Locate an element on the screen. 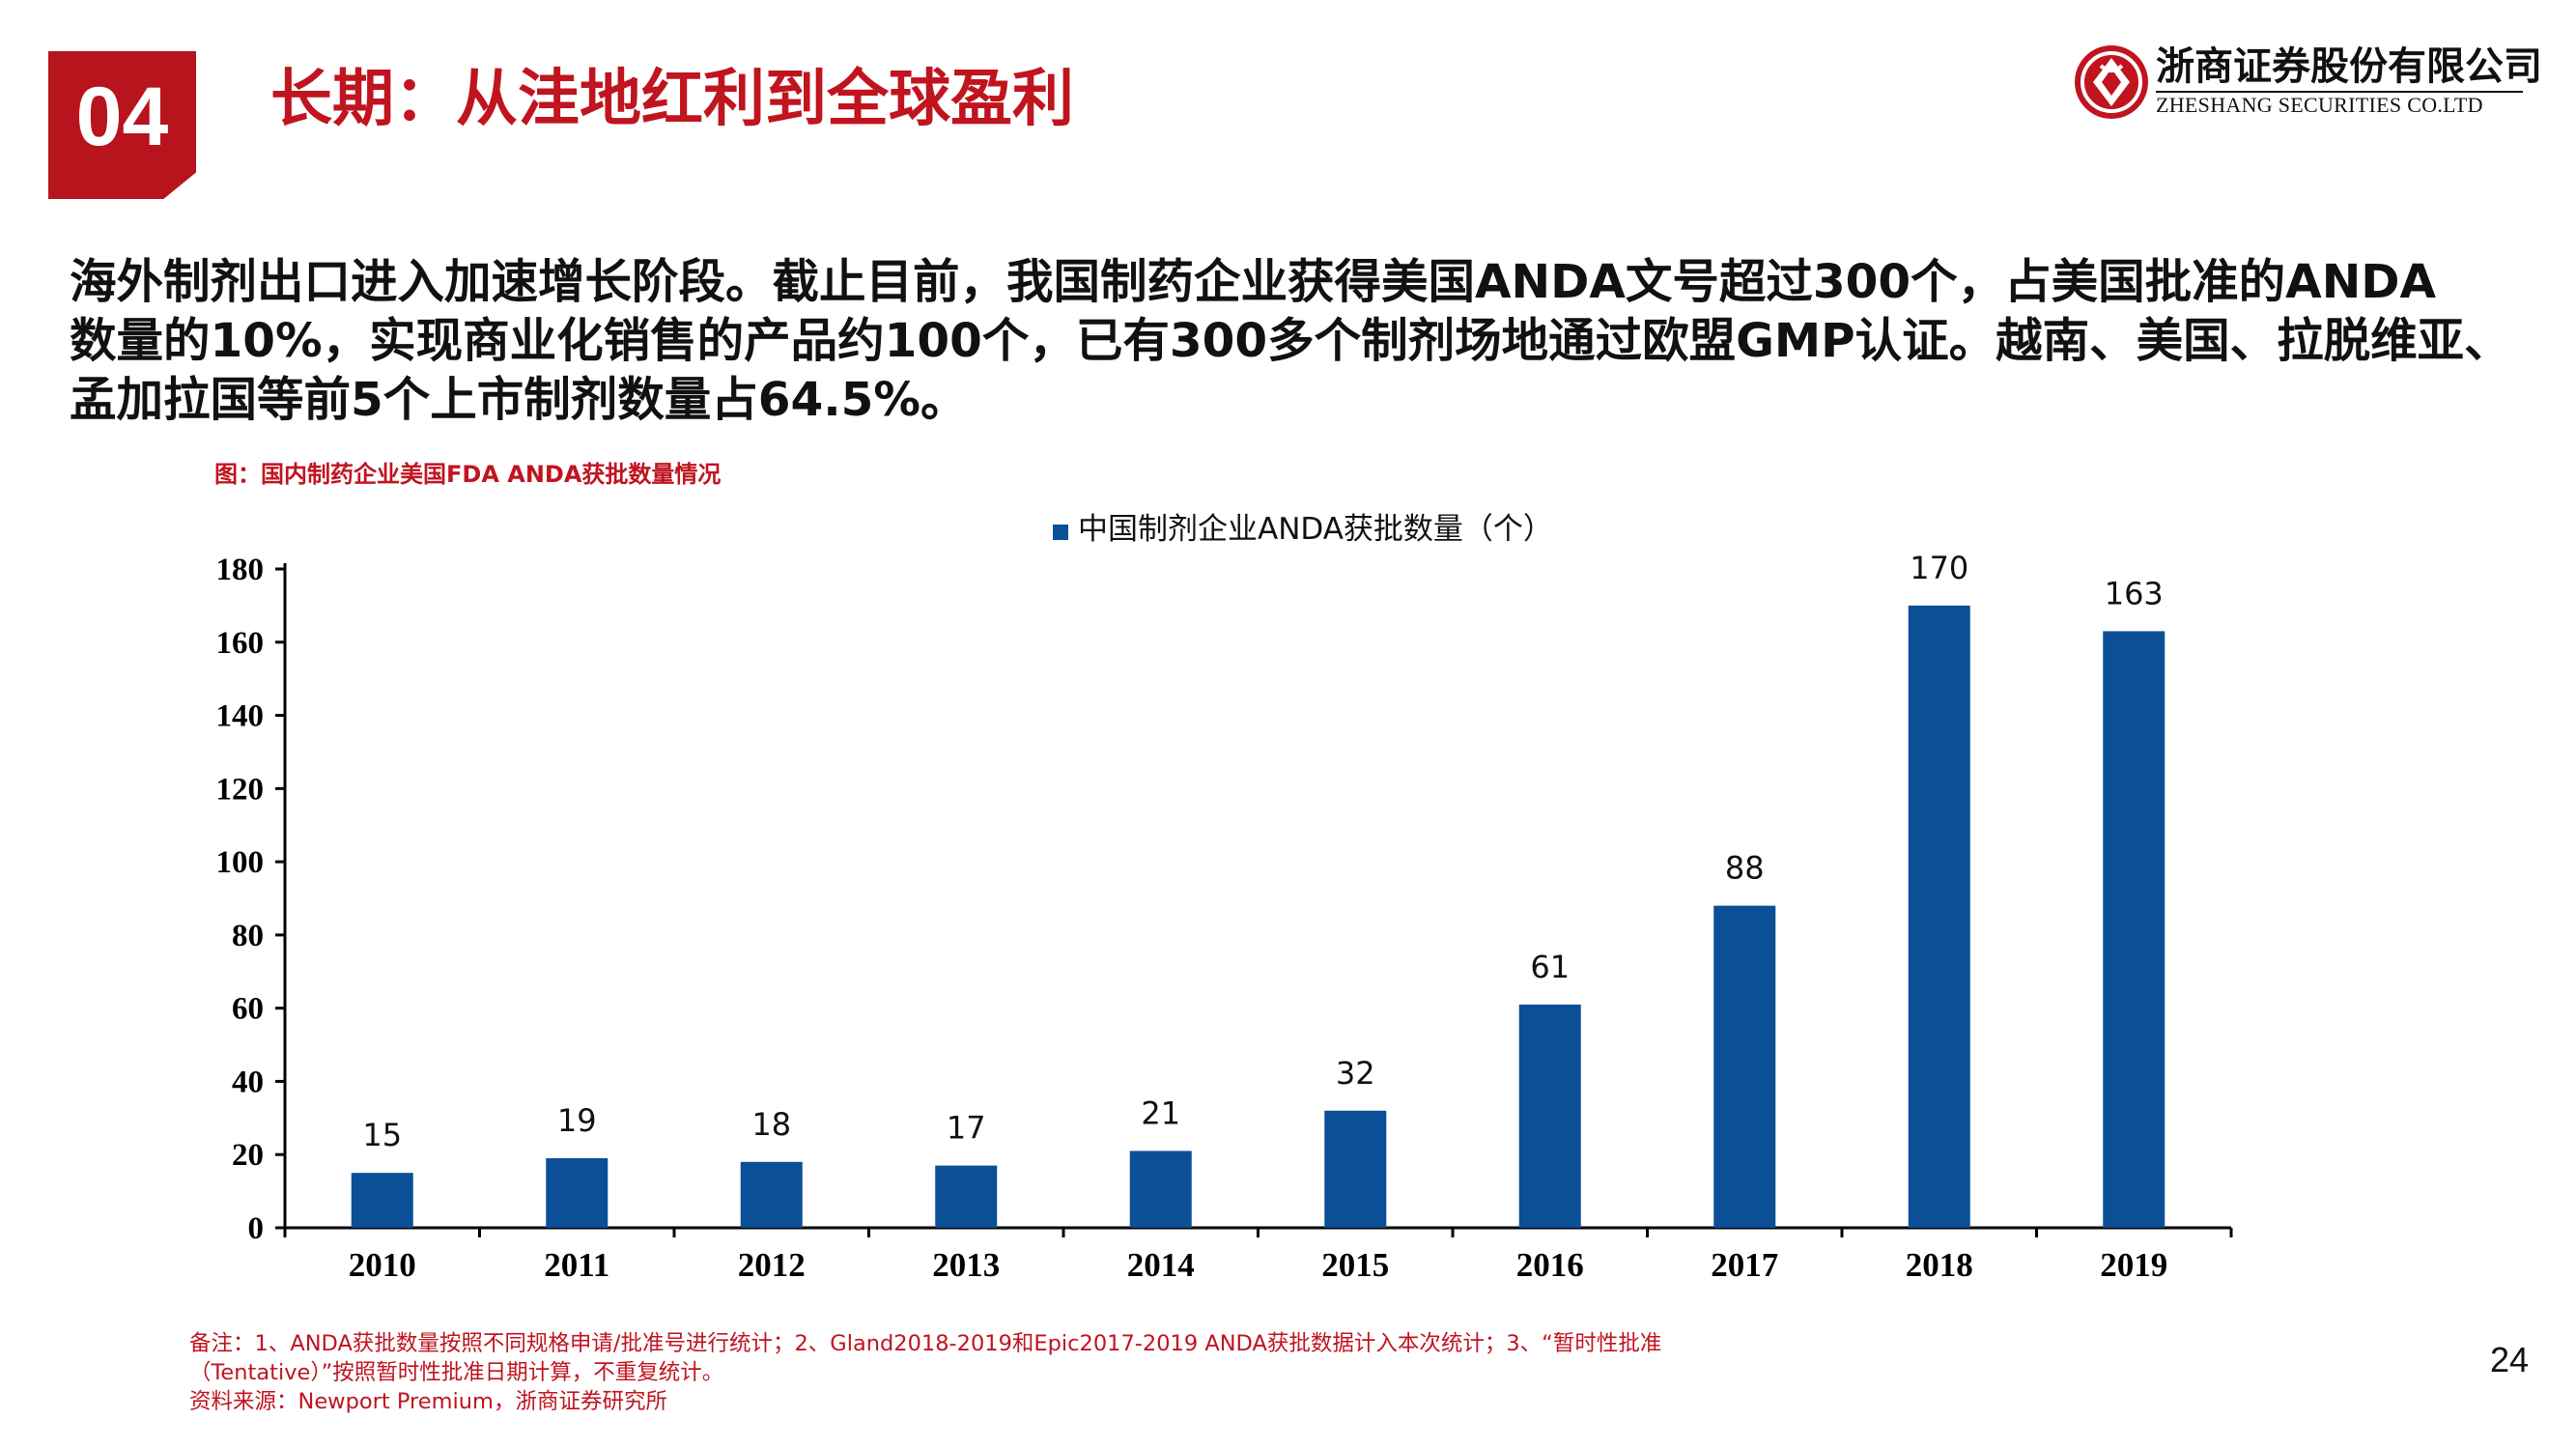 The height and width of the screenshot is (1449, 2576). x-tick-label: 2017 is located at coordinates (1744, 1265).